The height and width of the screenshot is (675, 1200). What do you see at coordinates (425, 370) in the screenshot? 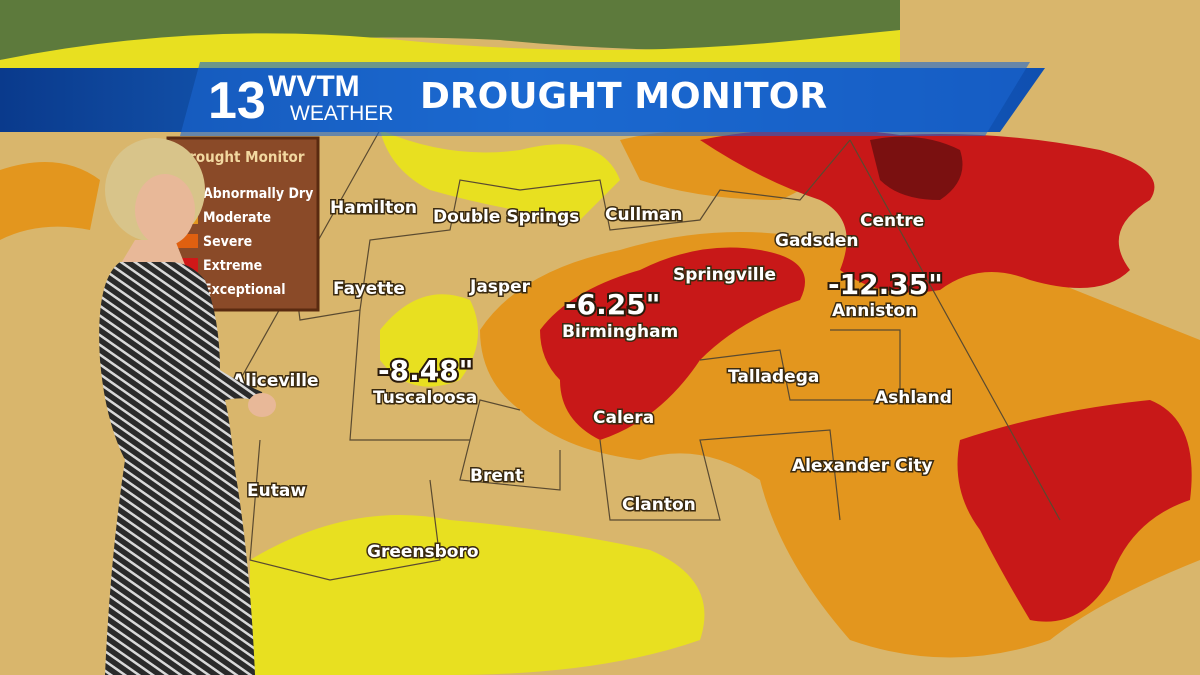
I see `deficit-label: -8.48"` at bounding box center [425, 370].